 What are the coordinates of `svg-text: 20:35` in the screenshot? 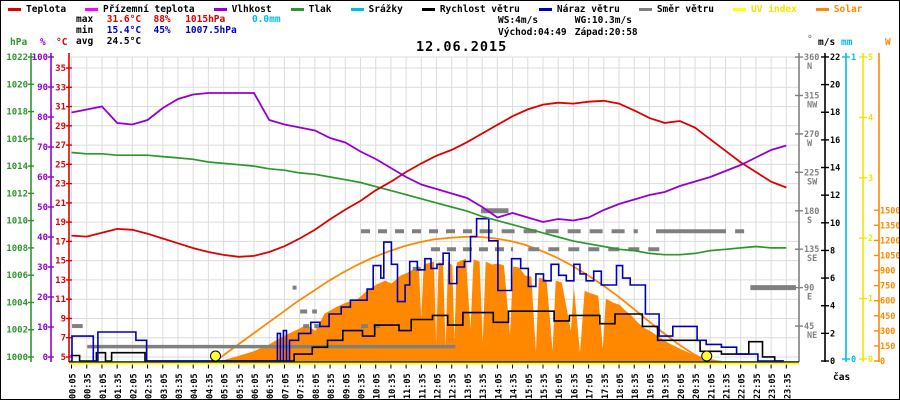 It's located at (697, 386).